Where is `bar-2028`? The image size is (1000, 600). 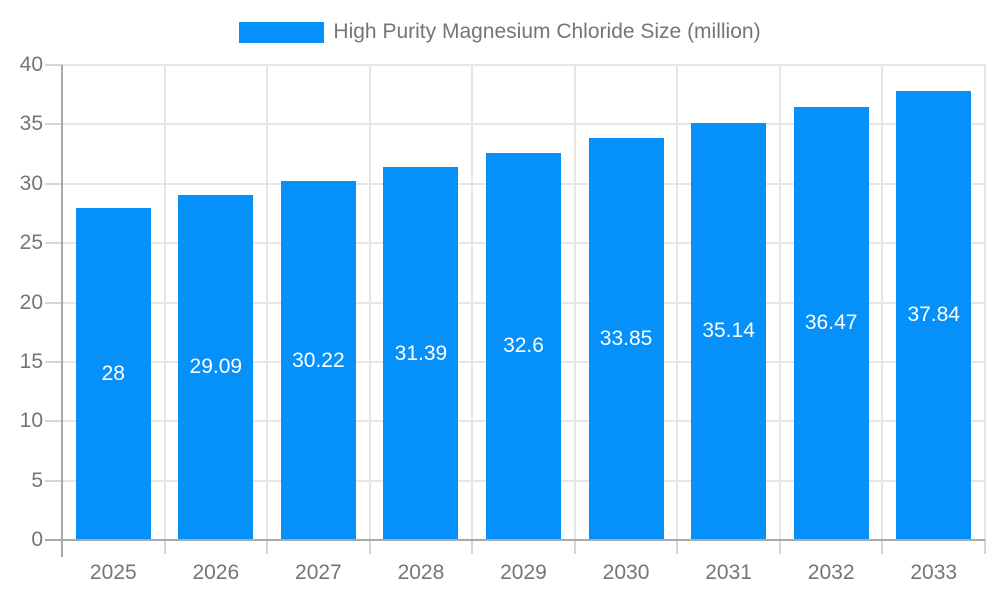 bar-2028 is located at coordinates (421, 353).